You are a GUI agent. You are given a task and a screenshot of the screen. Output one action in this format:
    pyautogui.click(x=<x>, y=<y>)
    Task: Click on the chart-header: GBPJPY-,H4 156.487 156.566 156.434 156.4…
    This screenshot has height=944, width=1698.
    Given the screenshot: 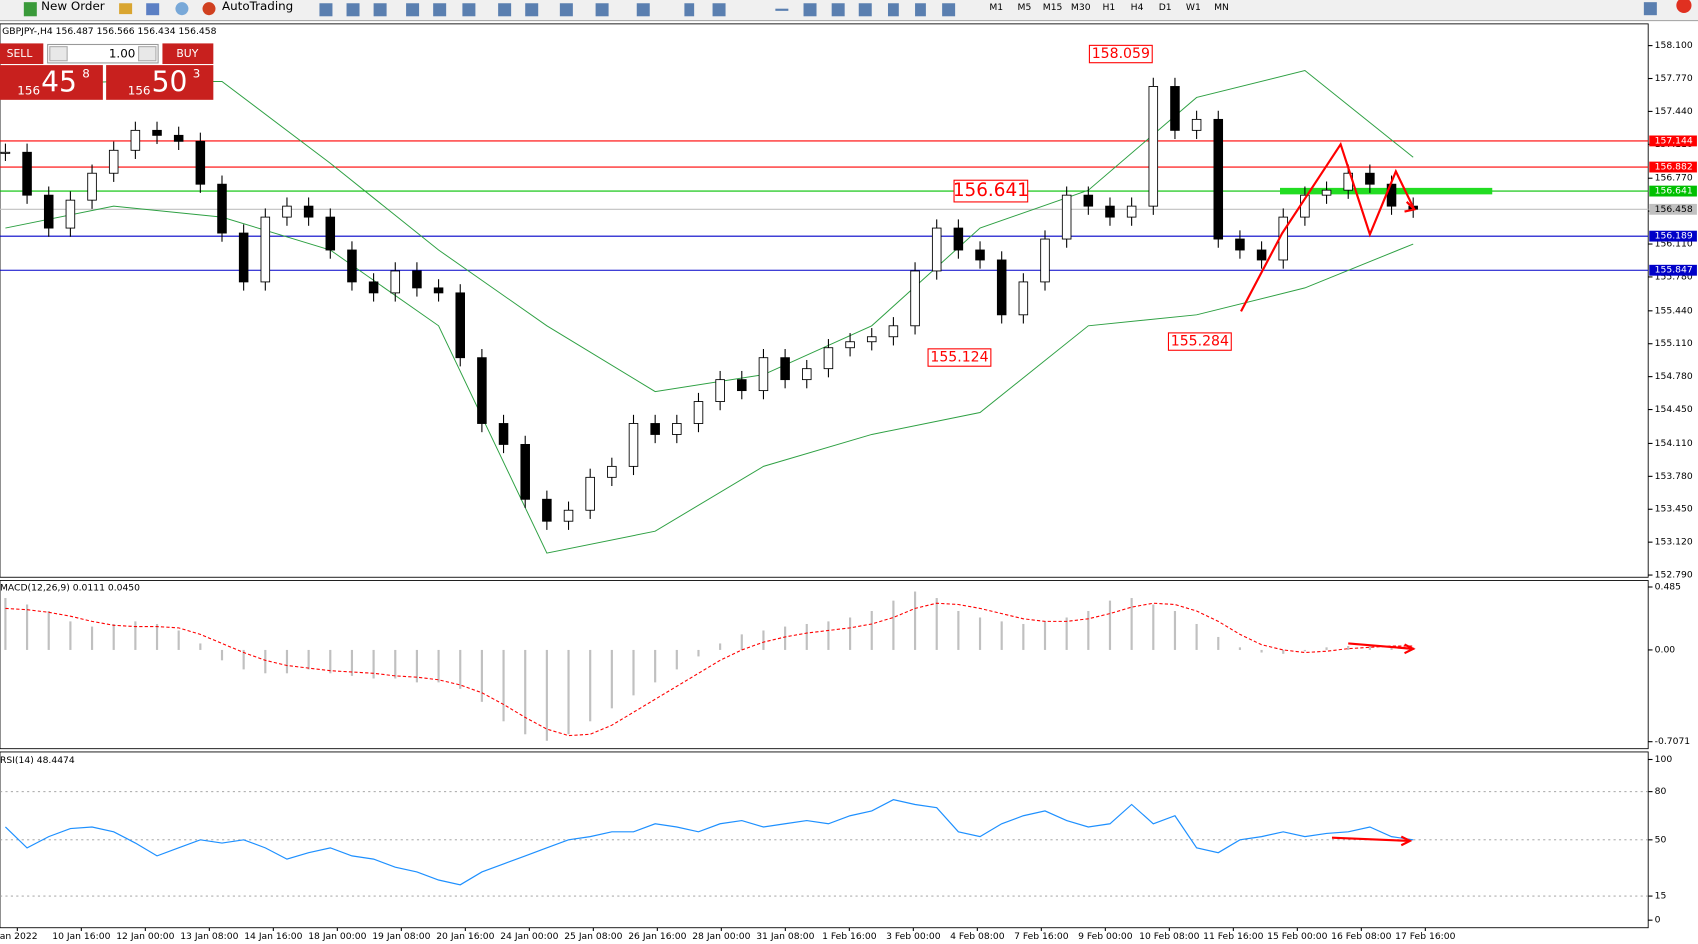 What is the action you would take?
    pyautogui.click(x=109, y=31)
    